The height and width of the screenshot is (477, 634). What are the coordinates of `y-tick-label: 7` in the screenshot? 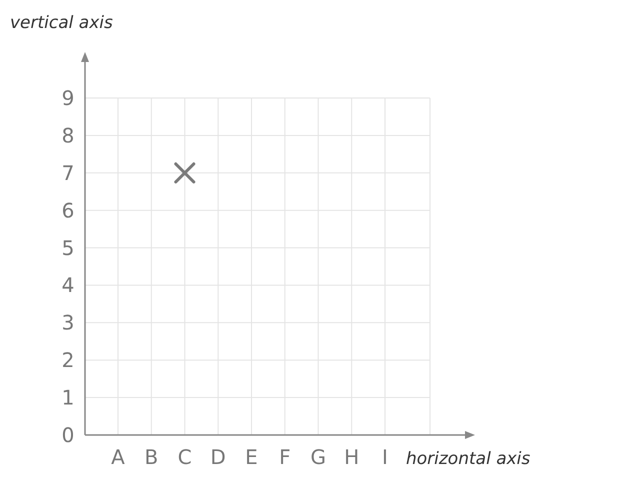 It's located at (68, 172).